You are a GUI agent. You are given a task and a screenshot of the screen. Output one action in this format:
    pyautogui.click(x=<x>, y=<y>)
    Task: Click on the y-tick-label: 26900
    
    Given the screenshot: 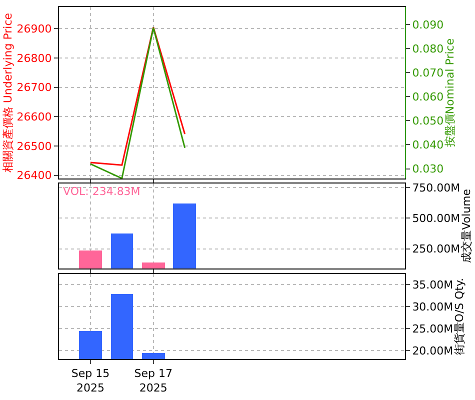 What is the action you would take?
    pyautogui.click(x=34, y=29)
    